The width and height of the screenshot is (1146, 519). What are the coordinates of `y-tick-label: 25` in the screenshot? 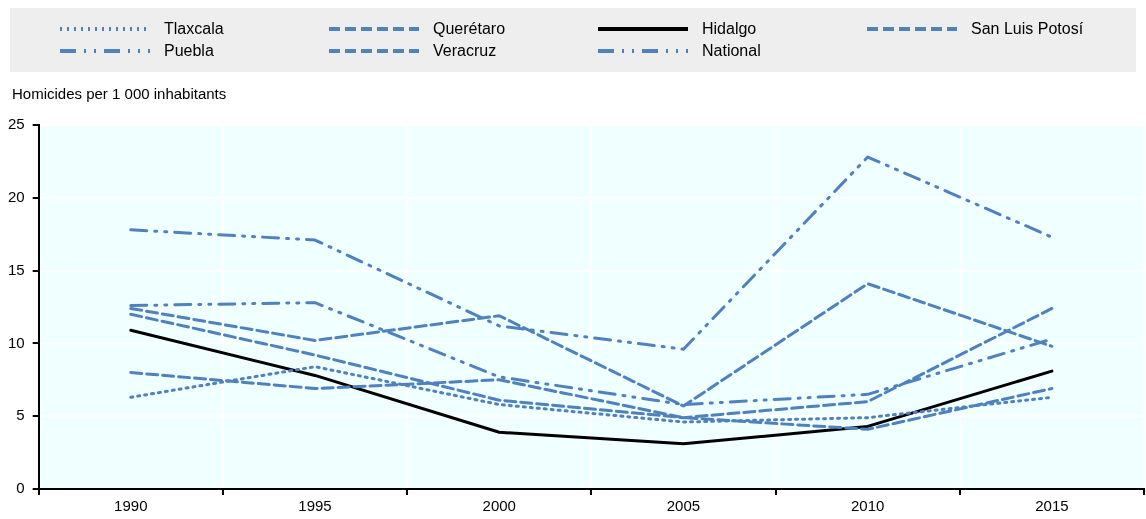 It's located at (16, 124).